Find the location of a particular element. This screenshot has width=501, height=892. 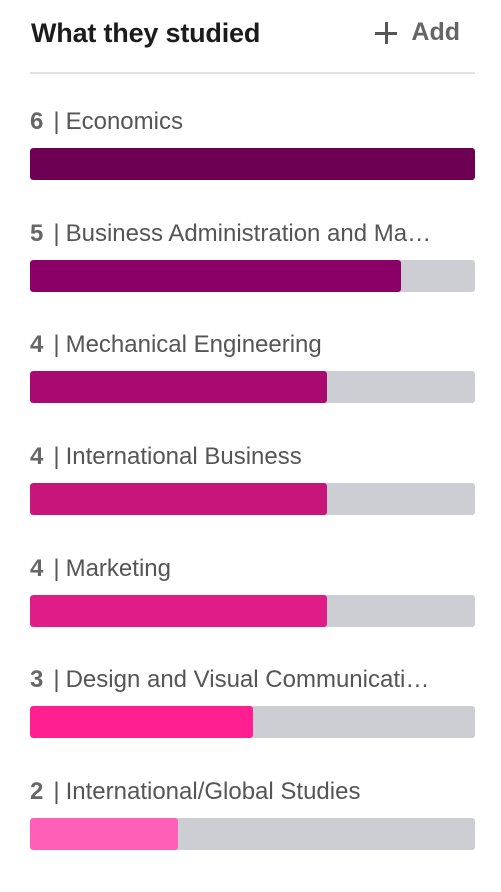

item-count: 6 is located at coordinates (37, 121).